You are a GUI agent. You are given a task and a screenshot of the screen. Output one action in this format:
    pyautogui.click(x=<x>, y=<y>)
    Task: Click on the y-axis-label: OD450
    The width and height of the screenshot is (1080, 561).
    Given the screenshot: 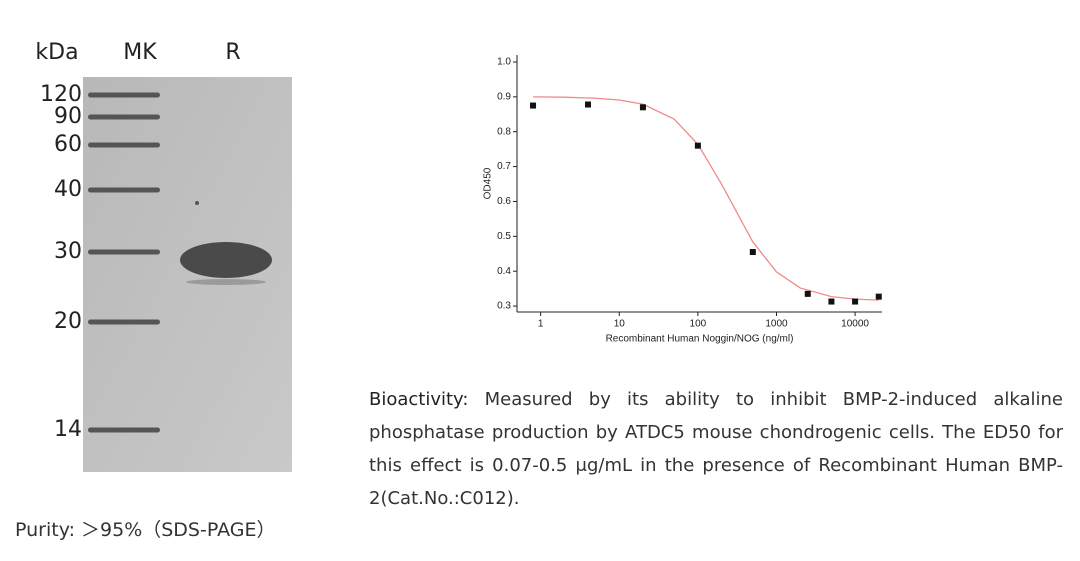 What is the action you would take?
    pyautogui.click(x=488, y=183)
    